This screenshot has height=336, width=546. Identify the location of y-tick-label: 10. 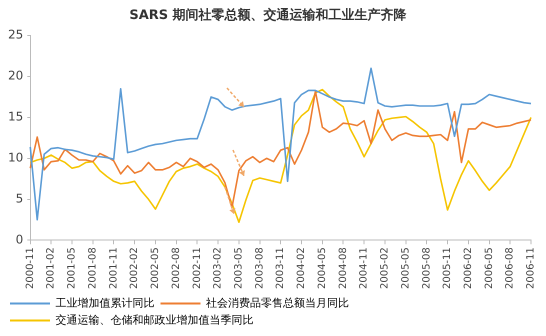
(16, 157).